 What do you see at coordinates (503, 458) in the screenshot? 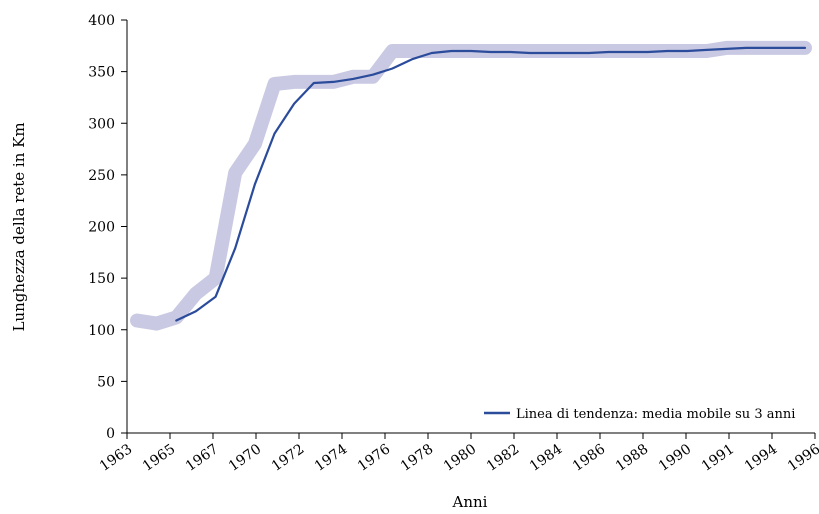
I see `x-tick-label: 1982` at bounding box center [503, 458].